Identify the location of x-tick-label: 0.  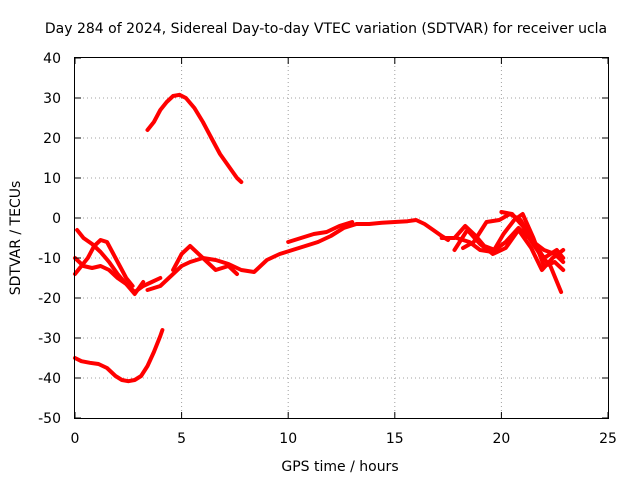
(75, 439).